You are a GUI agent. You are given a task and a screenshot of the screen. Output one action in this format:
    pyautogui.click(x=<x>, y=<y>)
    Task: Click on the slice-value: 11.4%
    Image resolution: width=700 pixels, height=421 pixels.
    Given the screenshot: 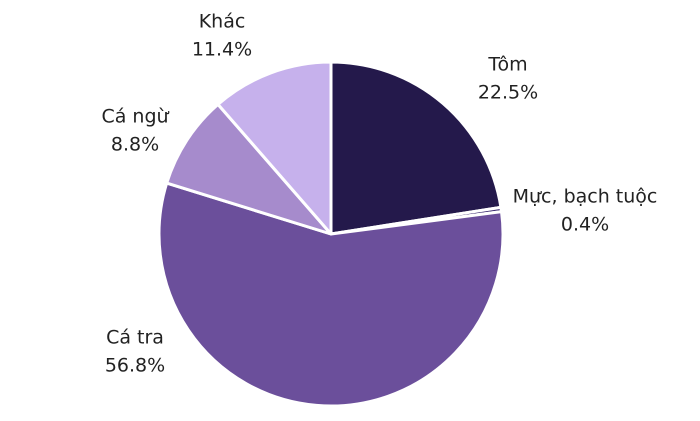 What is the action you would take?
    pyautogui.click(x=222, y=50)
    